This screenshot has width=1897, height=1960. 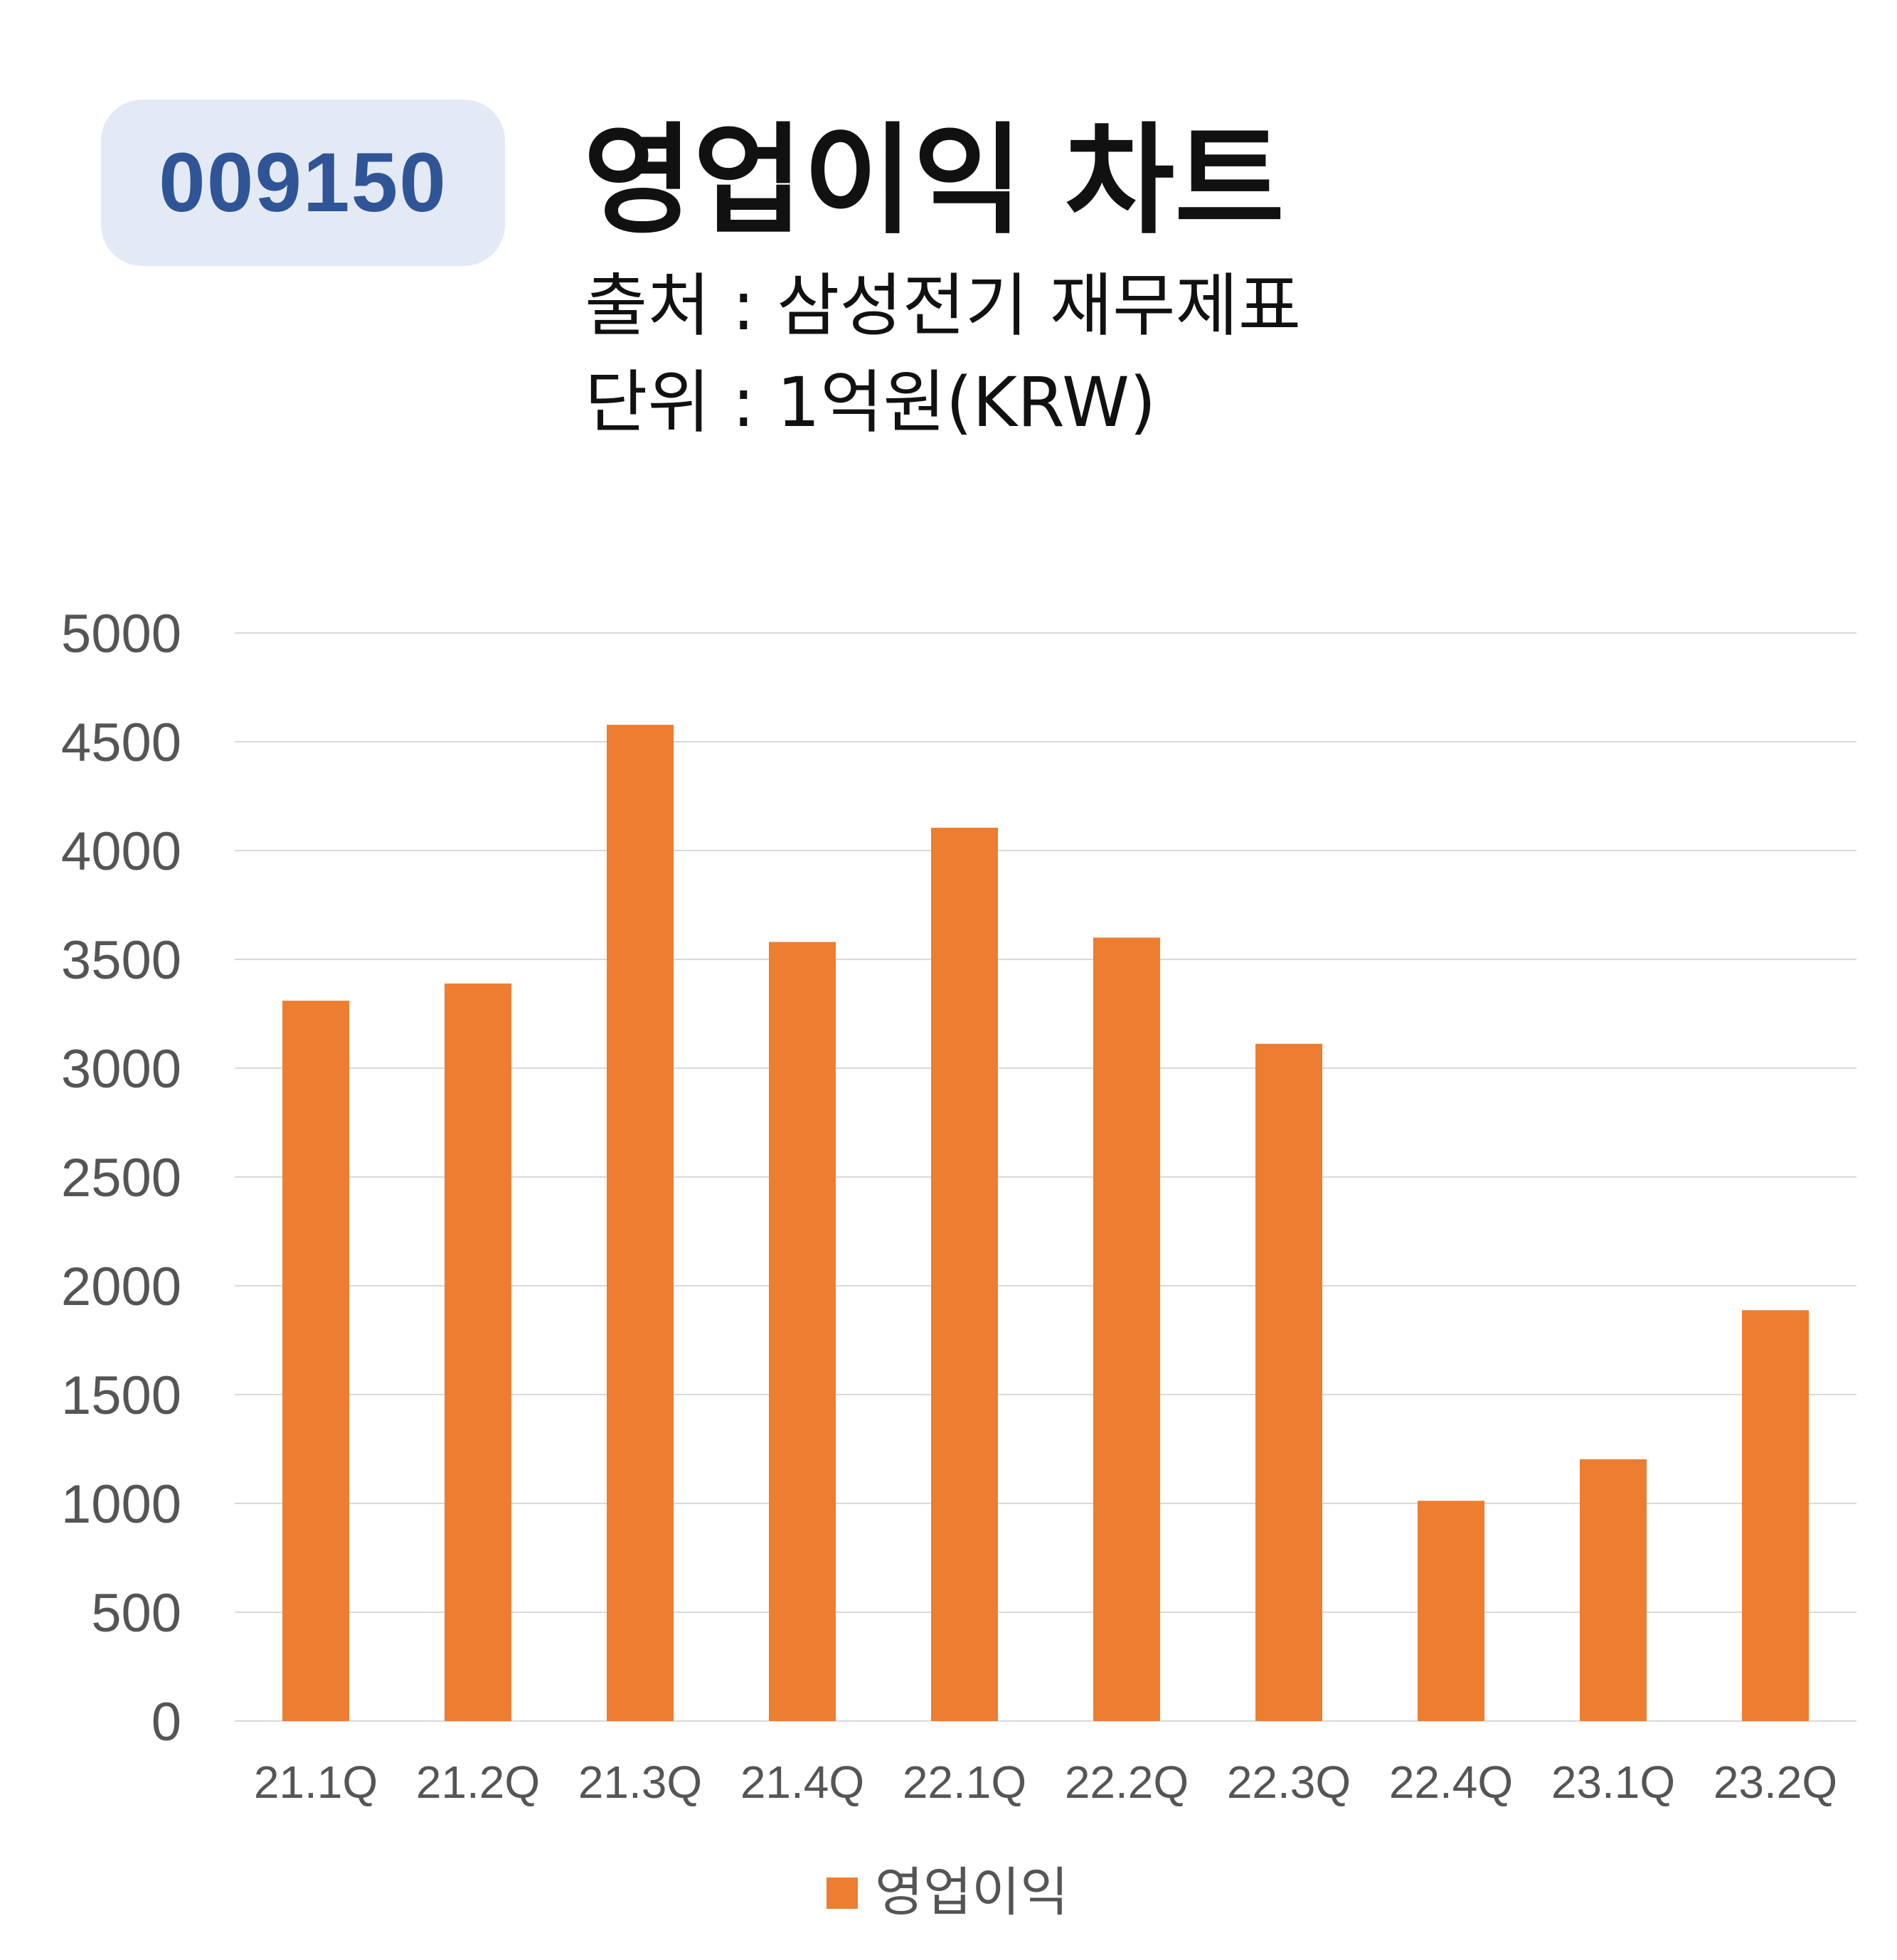 What do you see at coordinates (121, 960) in the screenshot?
I see `y-tick-label: 3500` at bounding box center [121, 960].